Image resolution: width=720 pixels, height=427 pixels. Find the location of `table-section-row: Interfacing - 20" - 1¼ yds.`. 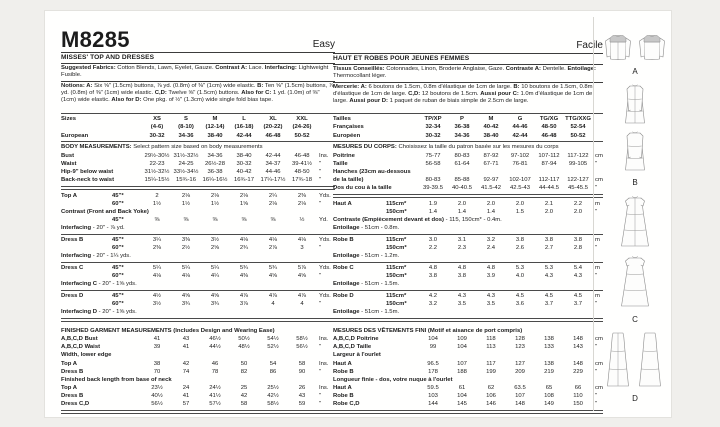

table-section-row: Interfacing - 20" - 1¼ yds. is located at coordinates (96, 256).